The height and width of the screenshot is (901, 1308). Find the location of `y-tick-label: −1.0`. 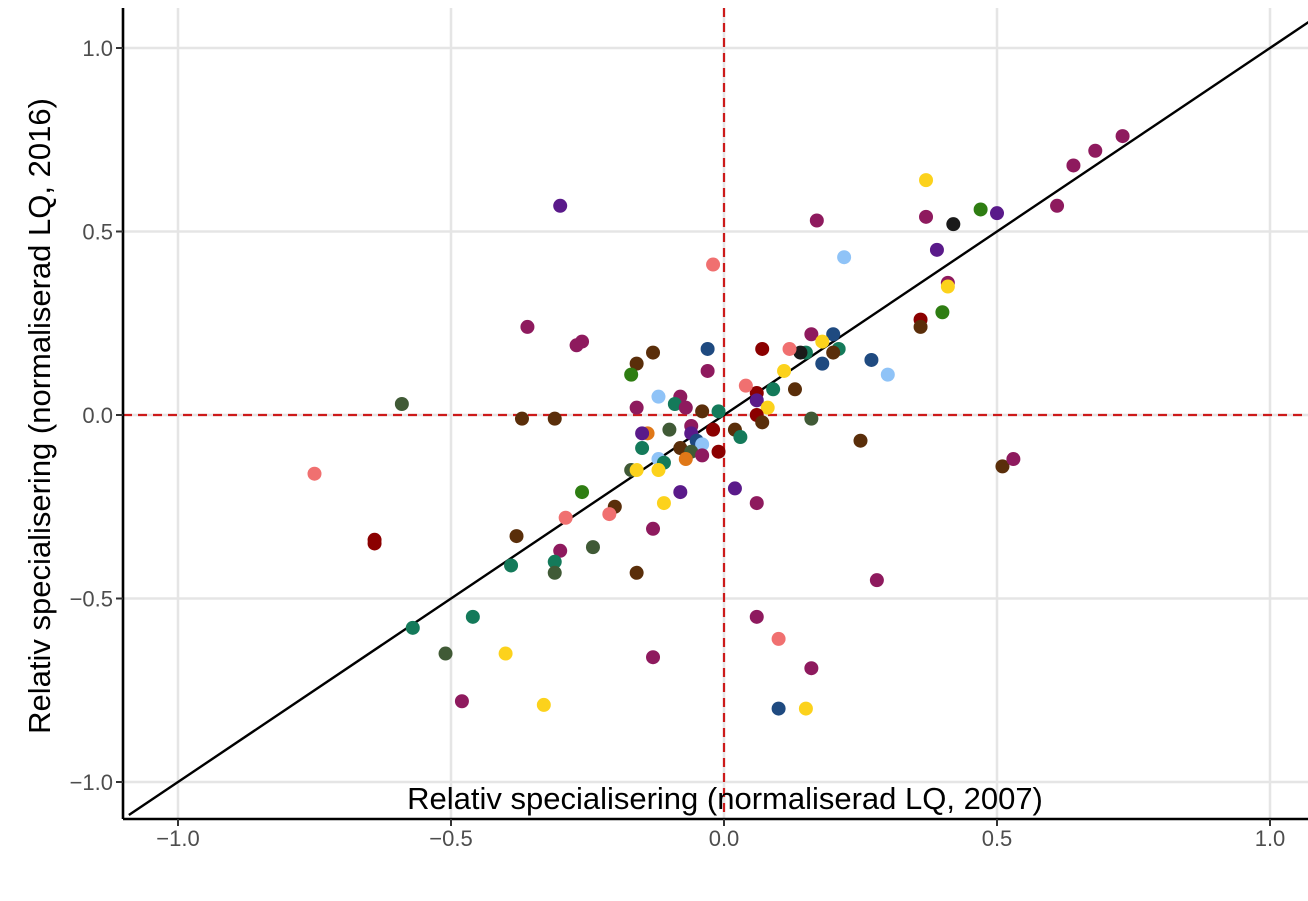

y-tick-label: −1.0 is located at coordinates (91, 782).